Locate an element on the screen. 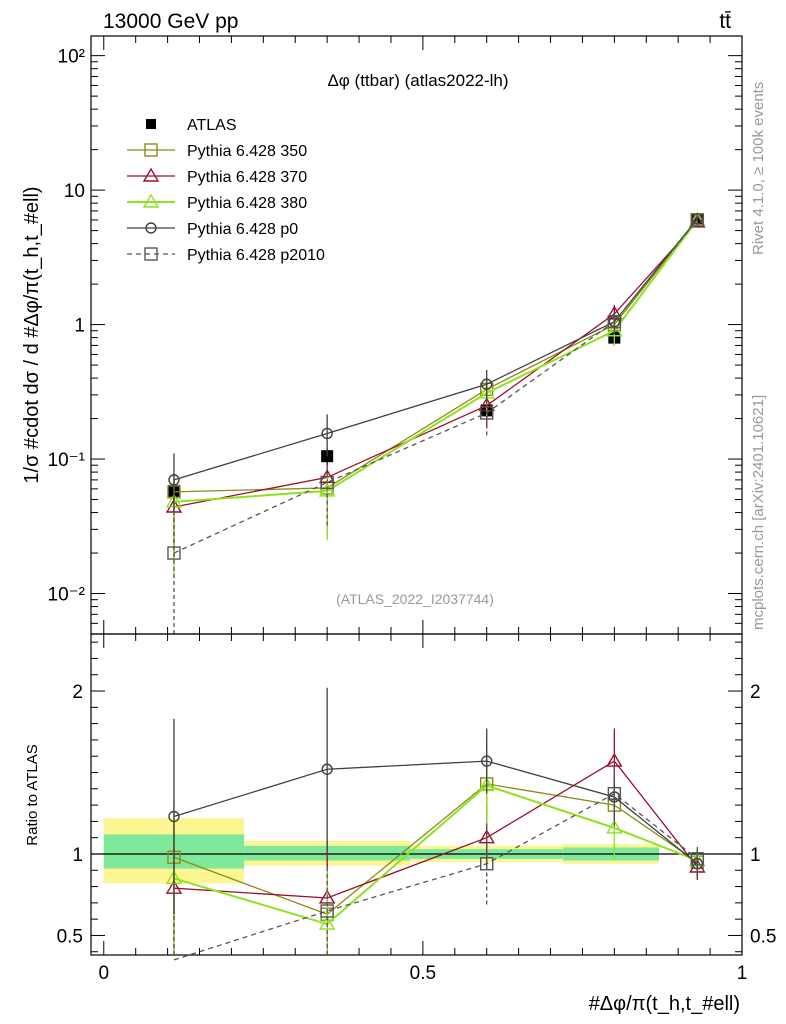 The width and height of the screenshot is (786, 1024). mcplots-label: mcplots.cern.ch [arXiv:2401.10621] is located at coordinates (758, 512).